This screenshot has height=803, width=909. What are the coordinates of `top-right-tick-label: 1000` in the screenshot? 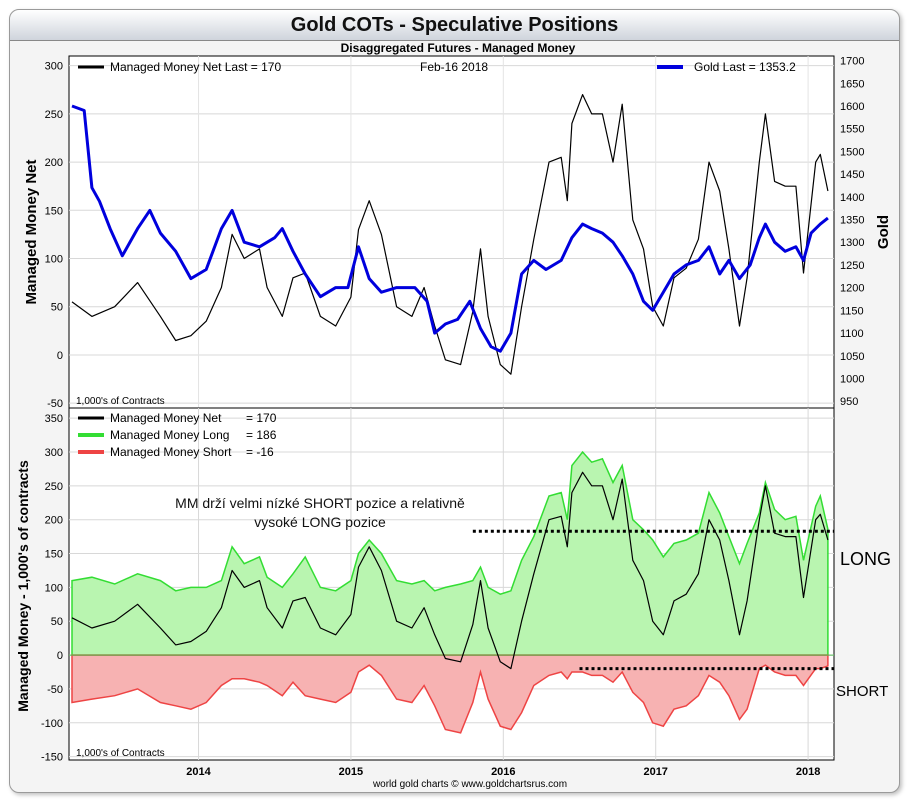 It's located at (852, 379).